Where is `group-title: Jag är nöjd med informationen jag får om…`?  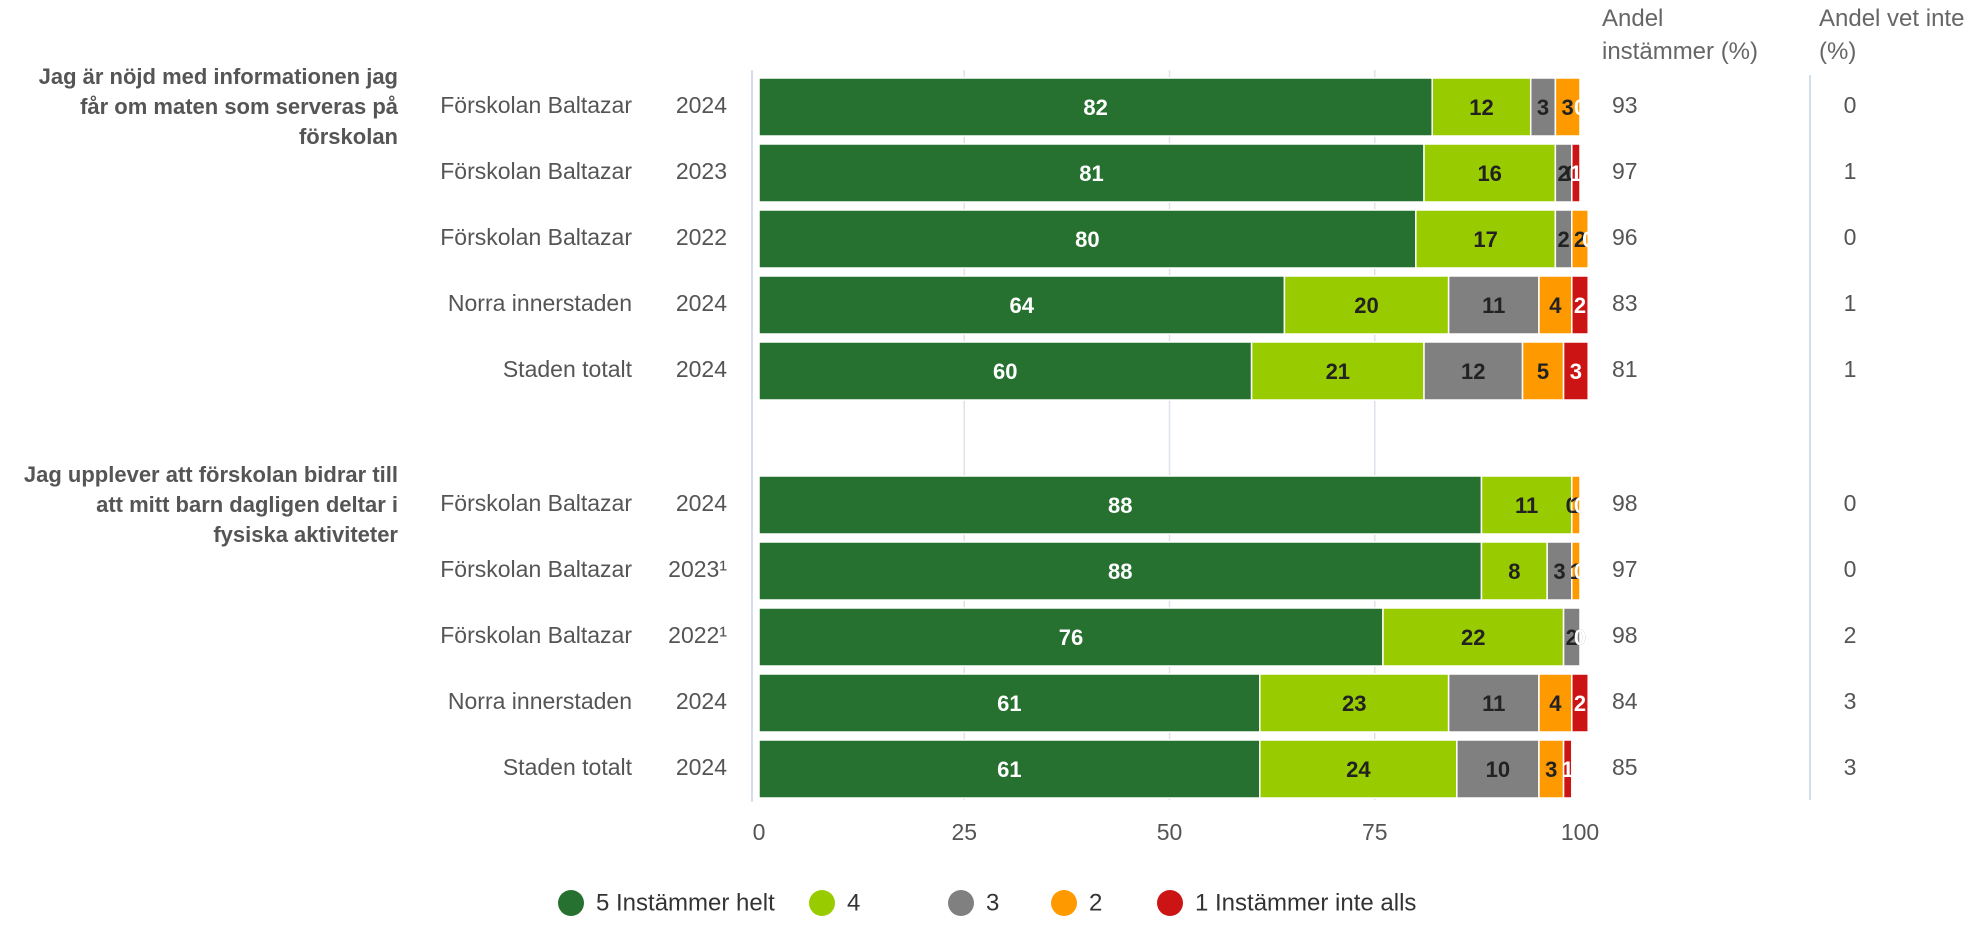
group-title: Jag är nöjd med informationen jag får om… is located at coordinates (218, 106).